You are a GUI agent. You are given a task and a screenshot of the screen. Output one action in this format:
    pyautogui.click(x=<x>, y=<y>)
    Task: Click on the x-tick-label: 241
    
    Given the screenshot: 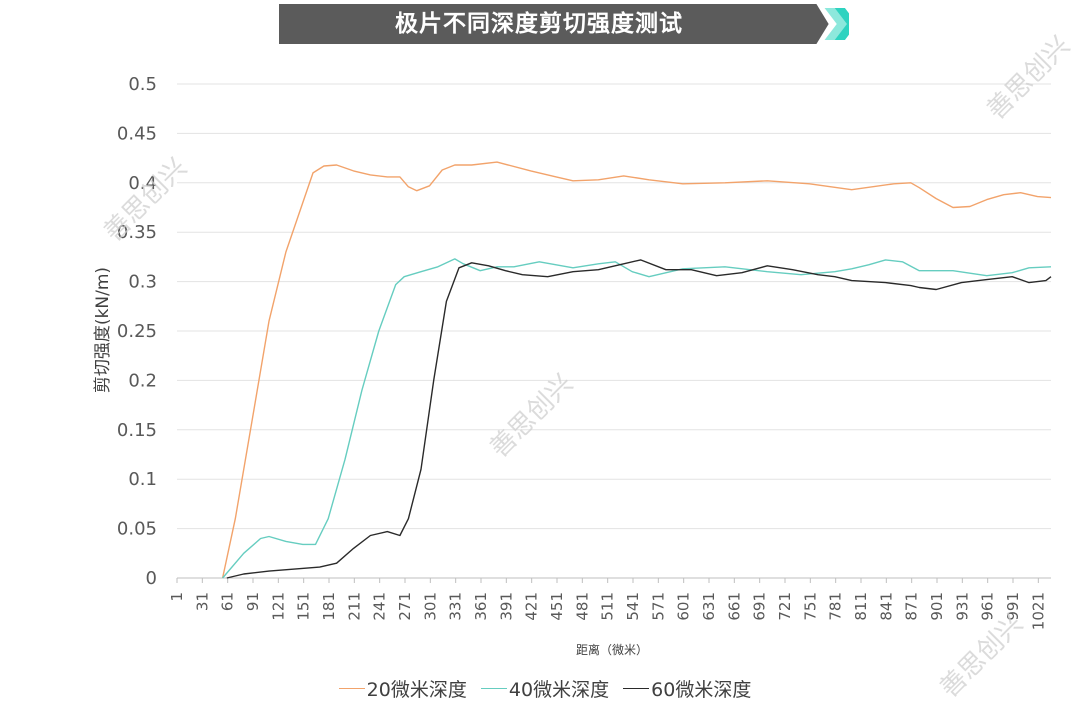 What is the action you would take?
    pyautogui.click(x=380, y=606)
    